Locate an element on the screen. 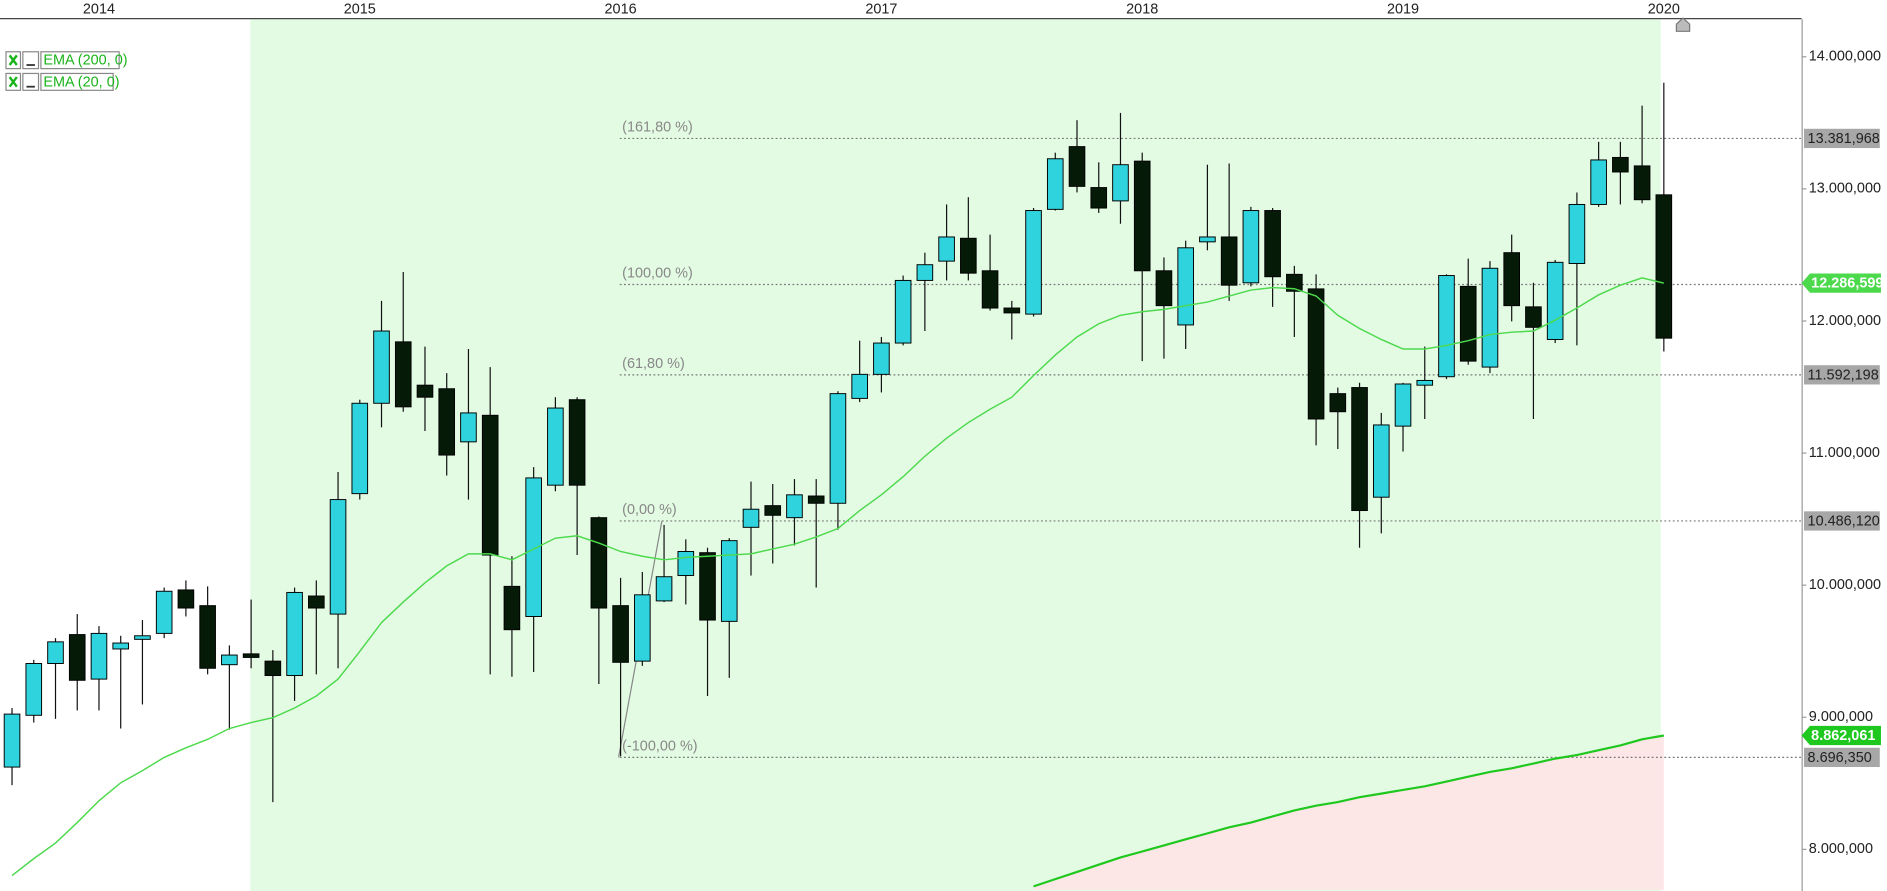 The width and height of the screenshot is (1887, 891). x-tick-label: 2018 is located at coordinates (1142, 9).